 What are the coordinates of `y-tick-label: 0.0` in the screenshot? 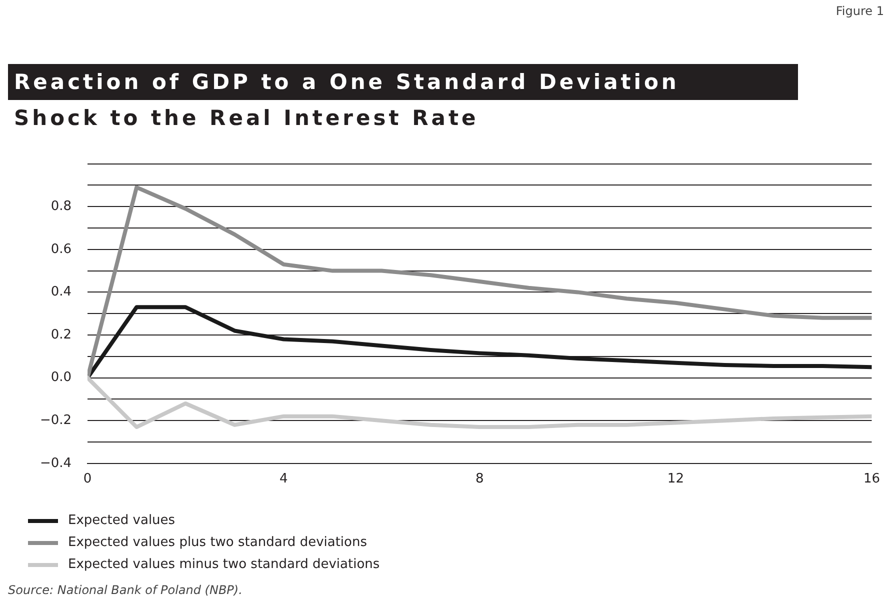 It's located at (61, 378).